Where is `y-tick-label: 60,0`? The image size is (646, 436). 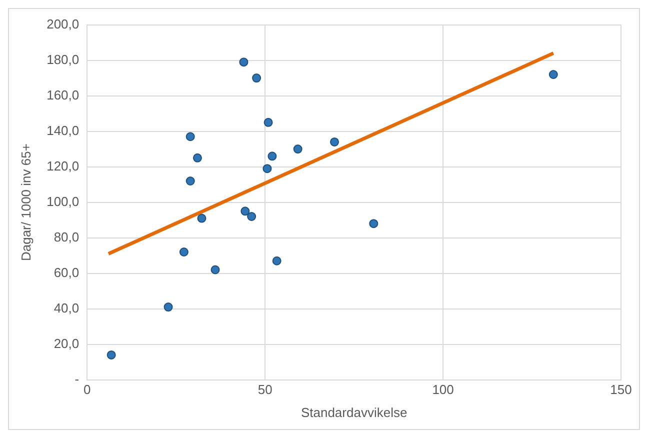 y-tick-label: 60,0 is located at coordinates (67, 272).